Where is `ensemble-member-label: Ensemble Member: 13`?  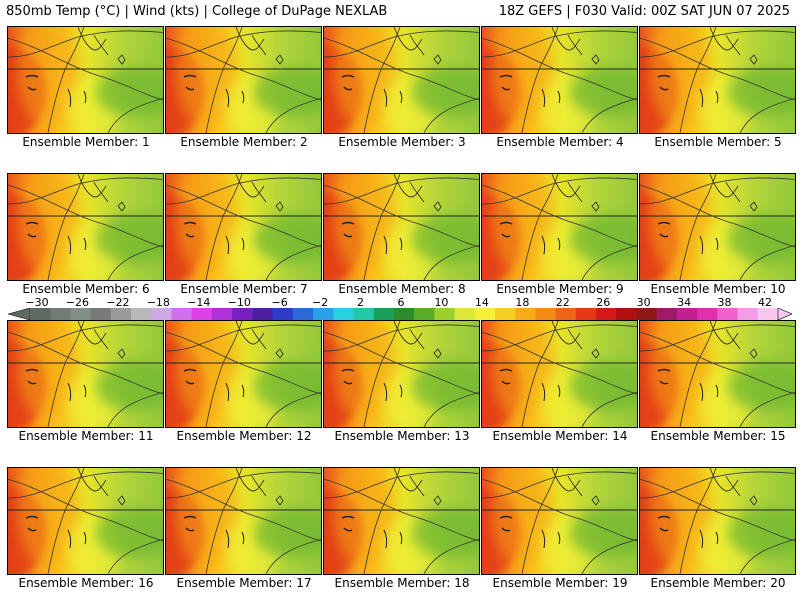
ensemble-member-label: Ensemble Member: 13 is located at coordinates (402, 436).